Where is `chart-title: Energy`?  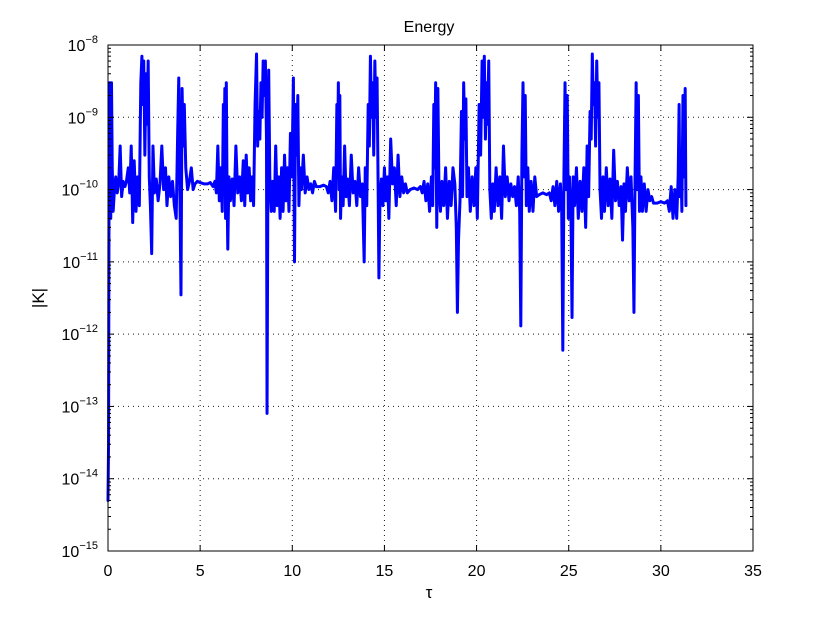
chart-title: Energy is located at coordinates (429, 27).